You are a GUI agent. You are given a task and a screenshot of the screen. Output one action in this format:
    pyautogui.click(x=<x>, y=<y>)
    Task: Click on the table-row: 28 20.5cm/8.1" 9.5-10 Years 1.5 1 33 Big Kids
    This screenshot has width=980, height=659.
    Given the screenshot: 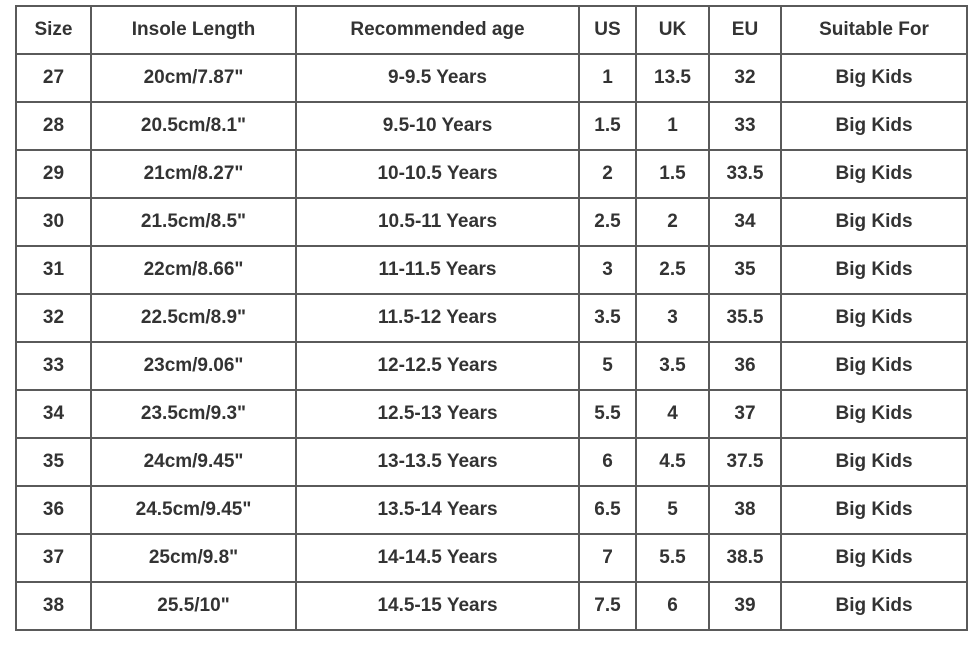 What is the action you would take?
    pyautogui.click(x=491, y=126)
    